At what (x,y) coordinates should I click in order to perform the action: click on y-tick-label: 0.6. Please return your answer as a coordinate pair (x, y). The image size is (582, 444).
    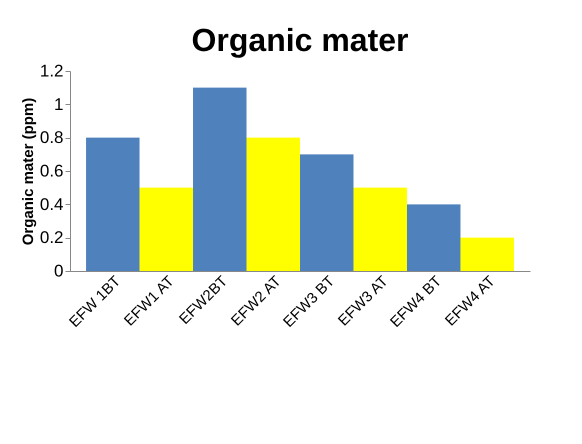
    Looking at the image, I should click on (52, 171).